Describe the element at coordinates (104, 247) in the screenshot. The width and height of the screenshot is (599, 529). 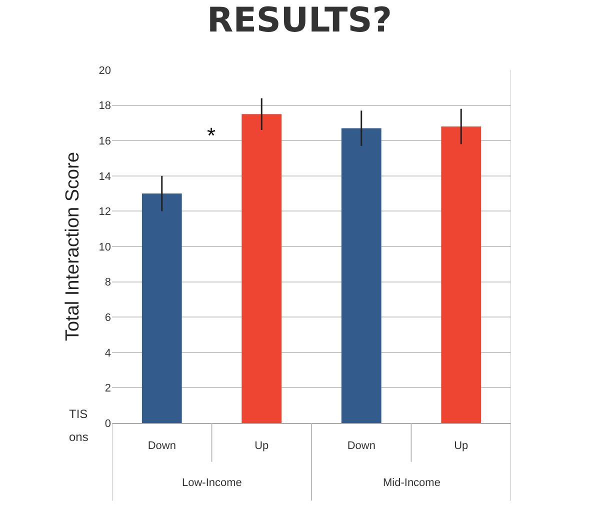
I see `y-tick-label: 10` at that location.